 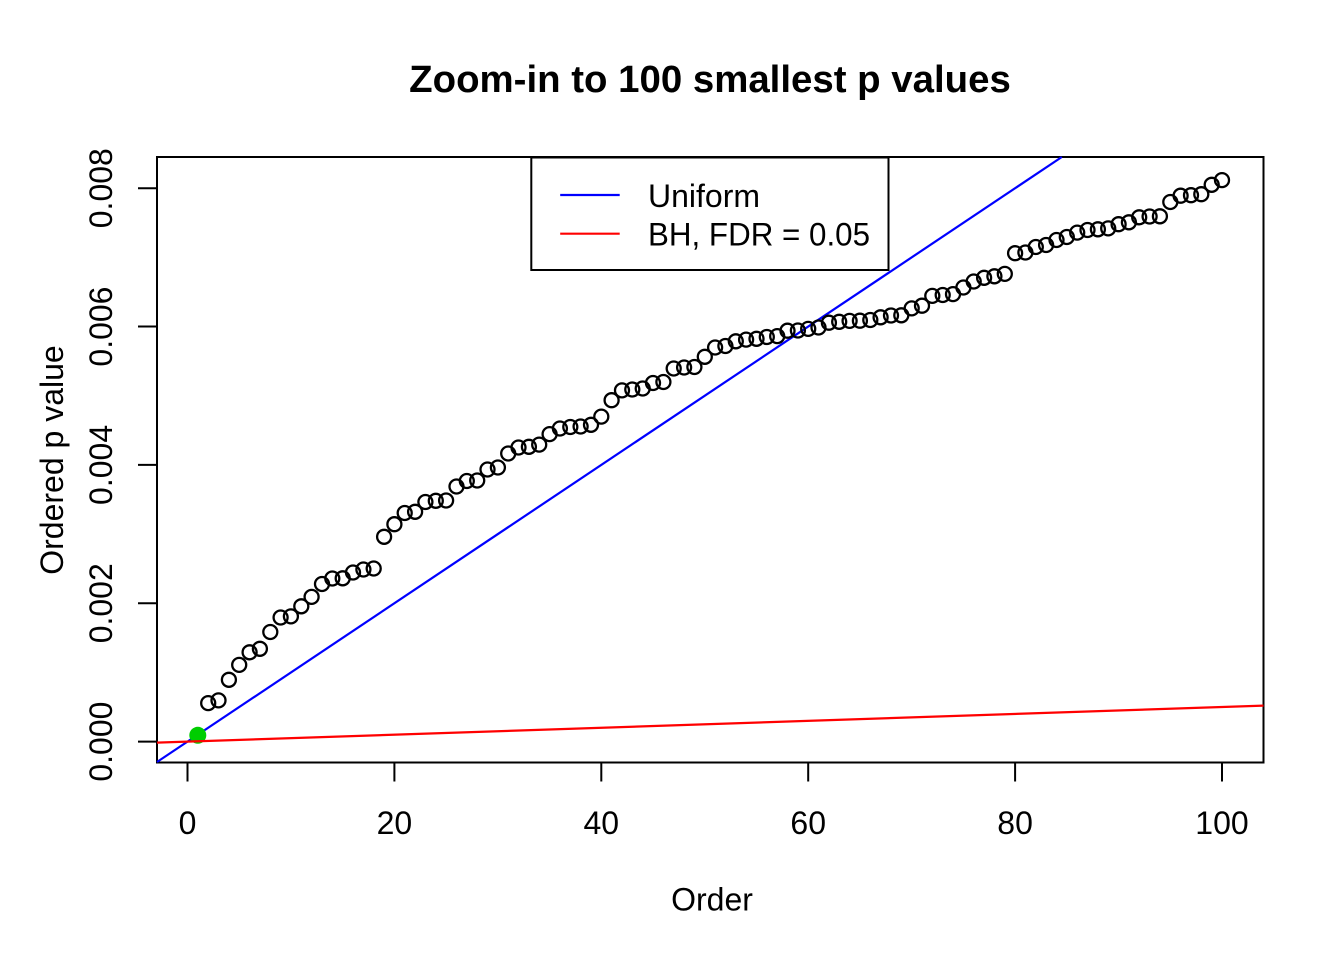 What do you see at coordinates (710, 79) in the screenshot?
I see `svg-text:Zoom-in to 100 smallest p valu: Zoom-in to 100 smallest p values` at bounding box center [710, 79].